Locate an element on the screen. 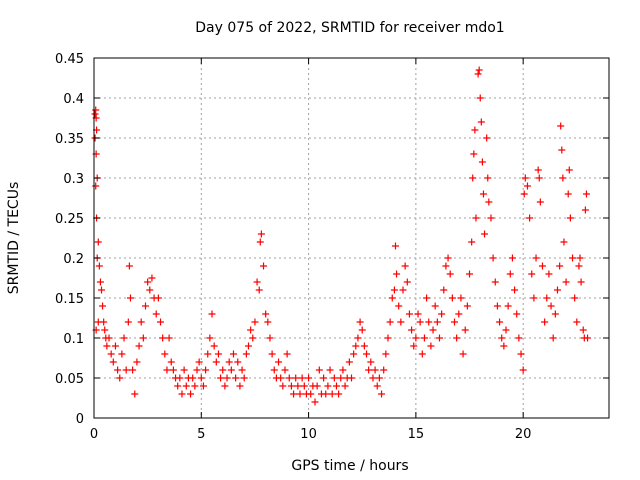  y-tick-label: 0 is located at coordinates (80, 419).